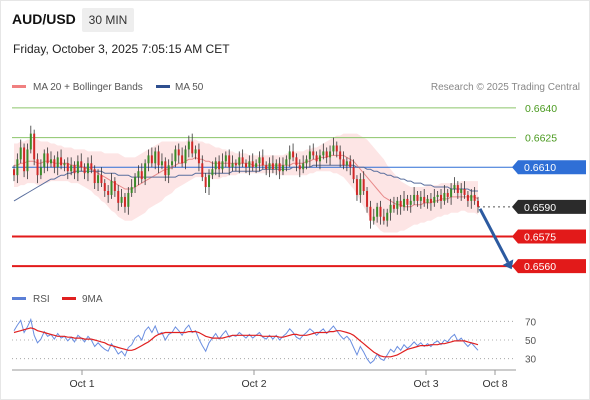 Image resolution: width=590 pixels, height=400 pixels. I want to click on rsi-line, so click(246, 341).